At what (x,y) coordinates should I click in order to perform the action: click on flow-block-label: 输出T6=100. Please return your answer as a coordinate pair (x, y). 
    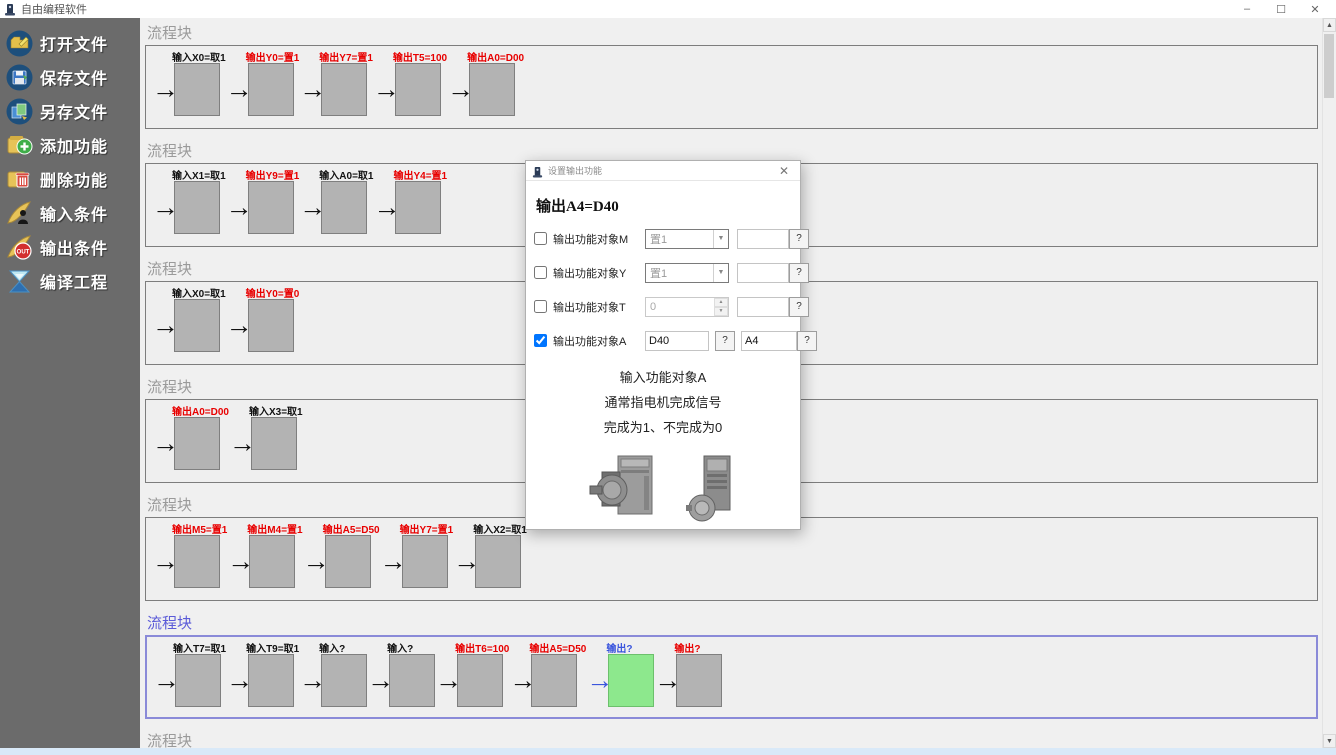
    Looking at the image, I should click on (482, 649).